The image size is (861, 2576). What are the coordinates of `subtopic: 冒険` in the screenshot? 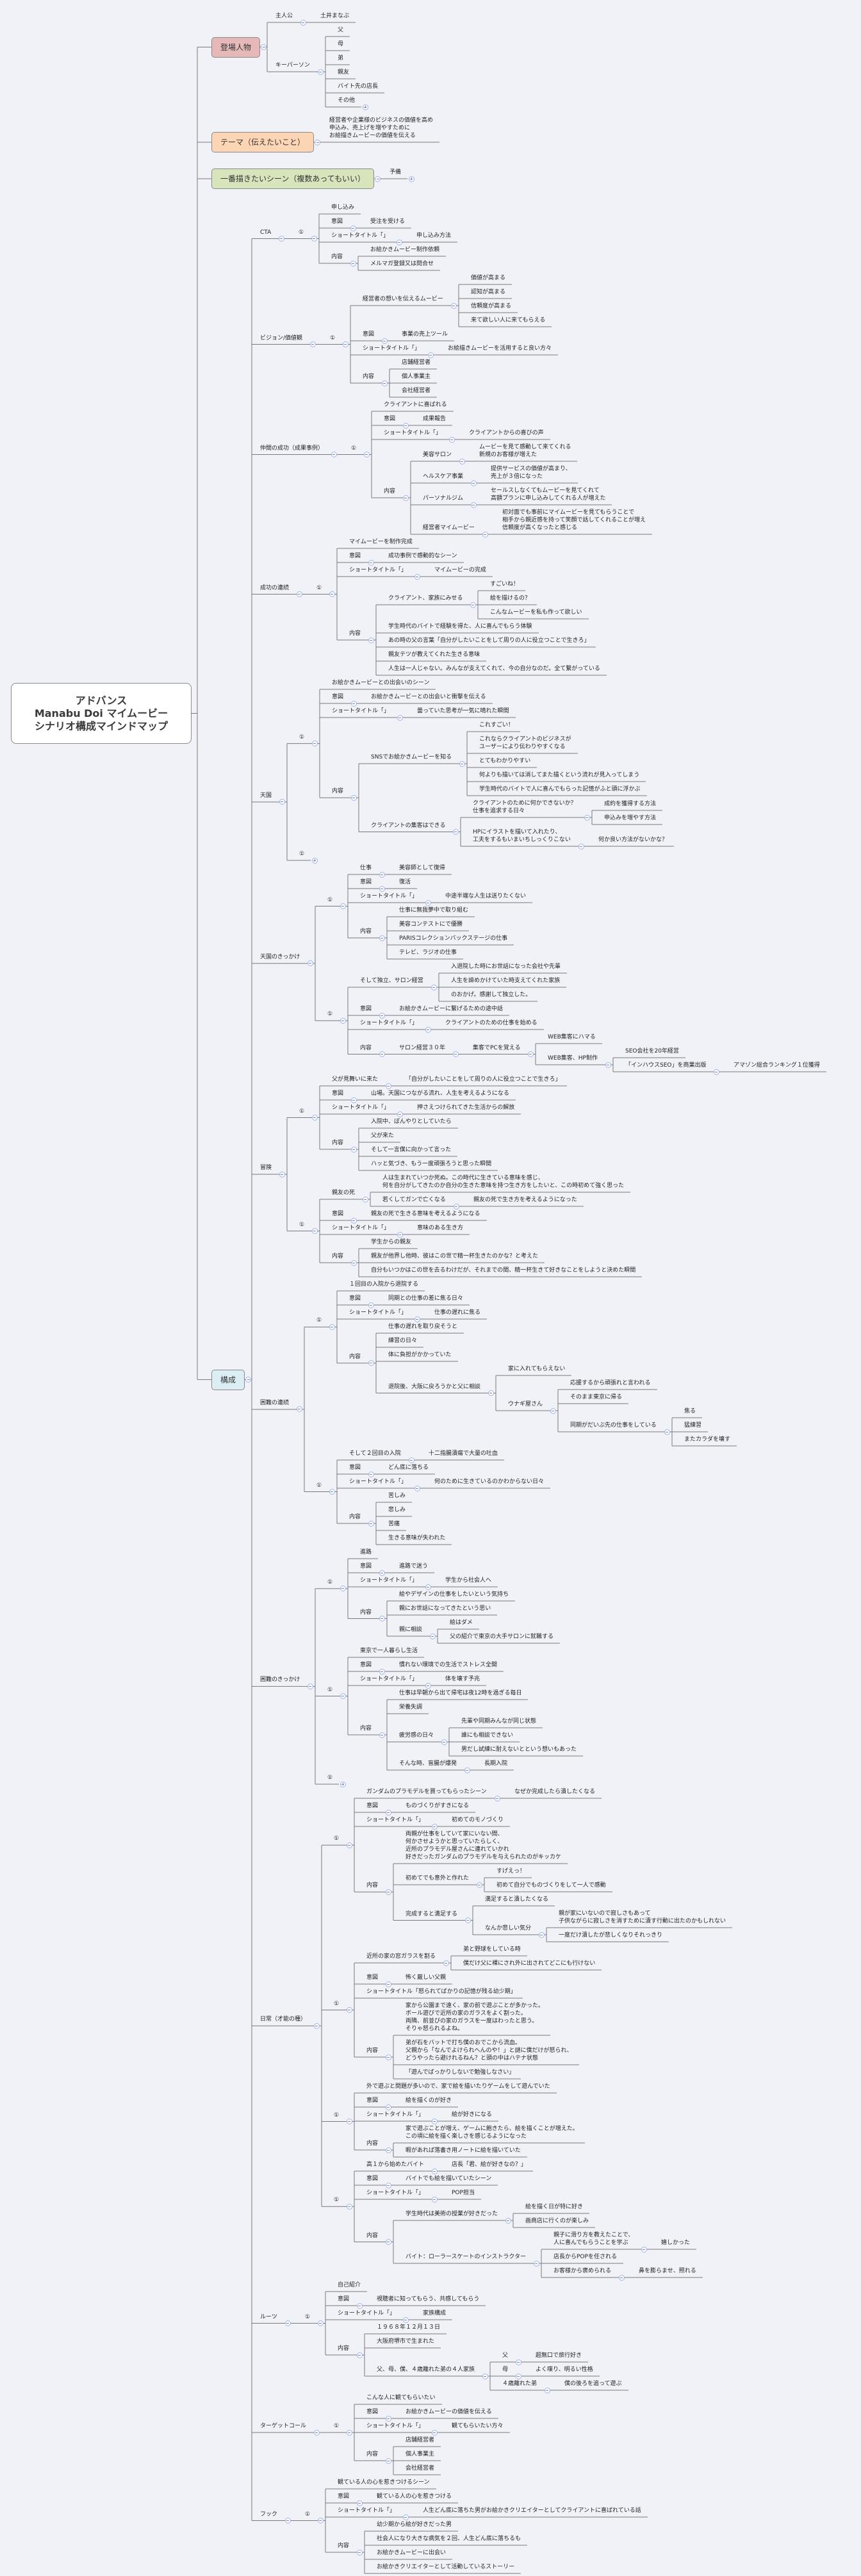 It's located at (266, 1168).